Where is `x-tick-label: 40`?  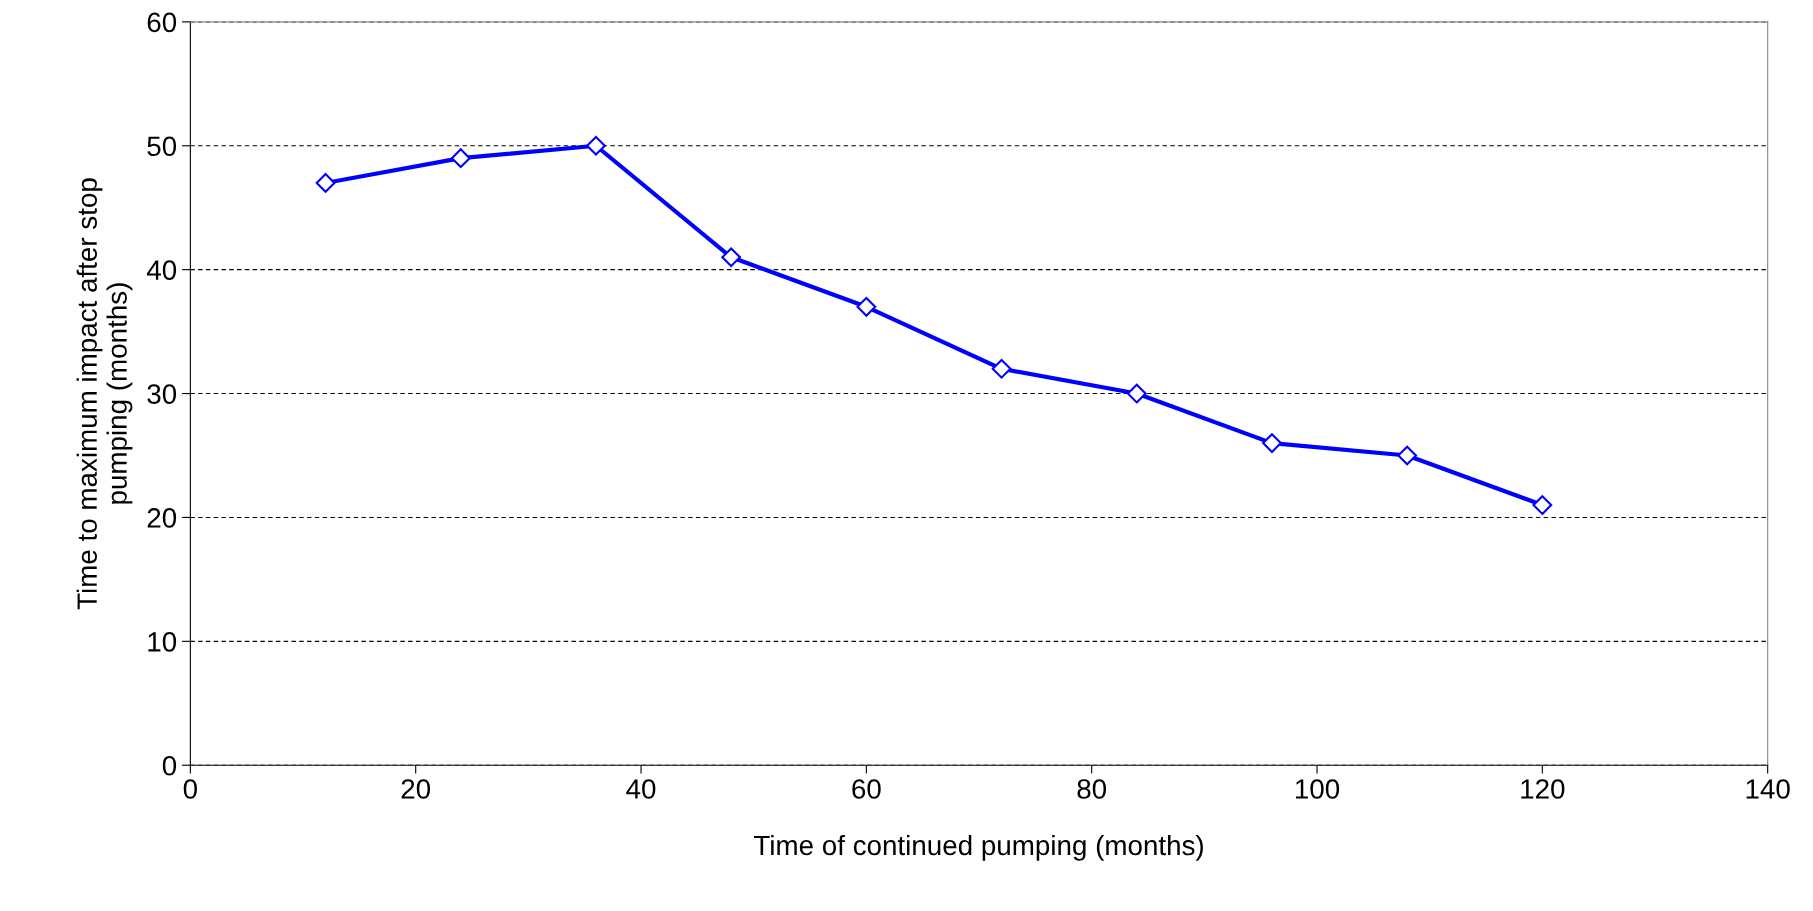
x-tick-label: 40 is located at coordinates (641, 789).